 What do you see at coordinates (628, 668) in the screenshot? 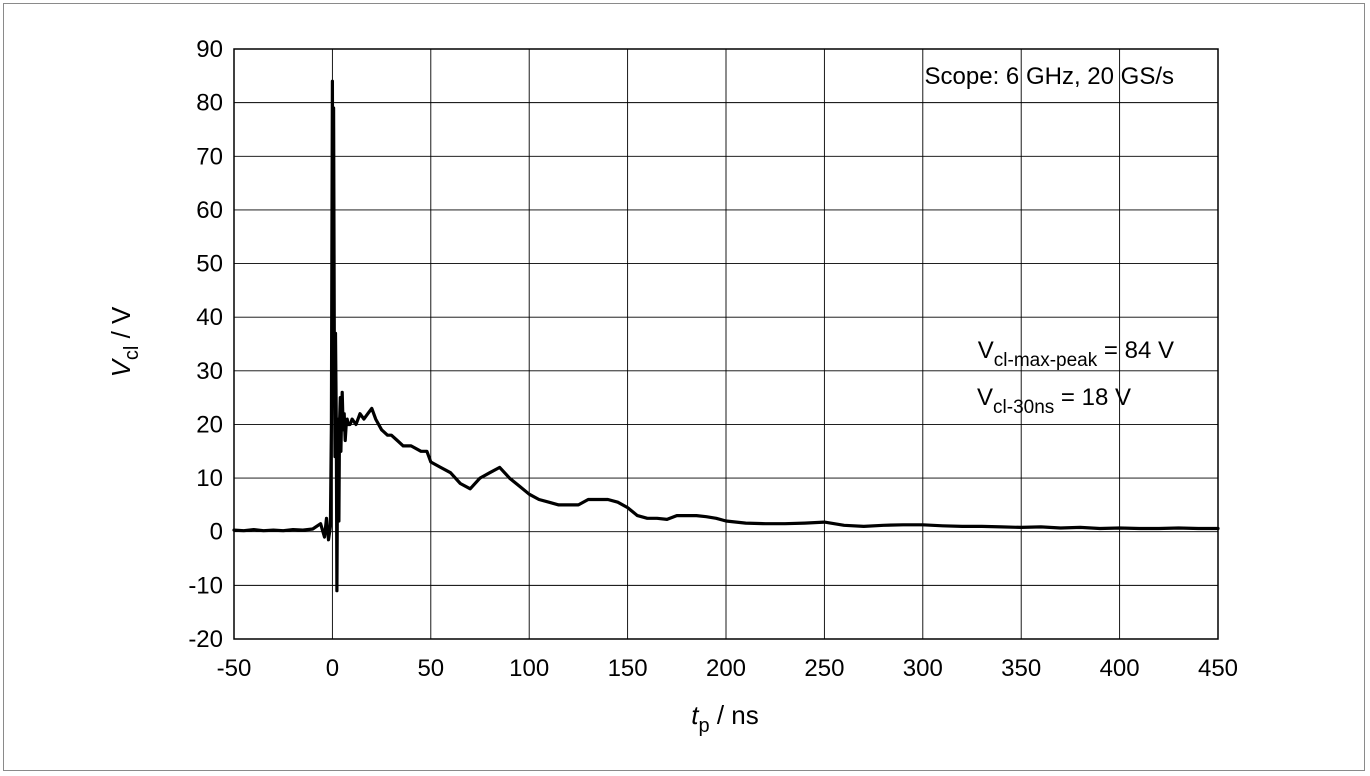
I see `x-tick-label-4: 150` at bounding box center [628, 668].